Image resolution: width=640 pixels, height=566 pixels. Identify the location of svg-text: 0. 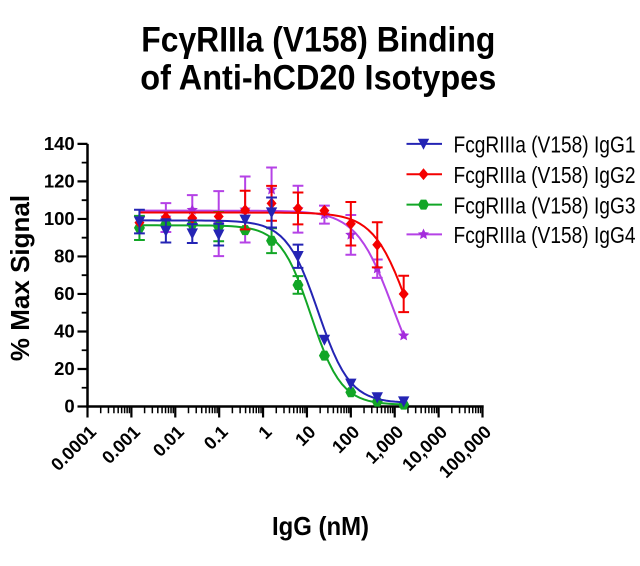
(69, 405).